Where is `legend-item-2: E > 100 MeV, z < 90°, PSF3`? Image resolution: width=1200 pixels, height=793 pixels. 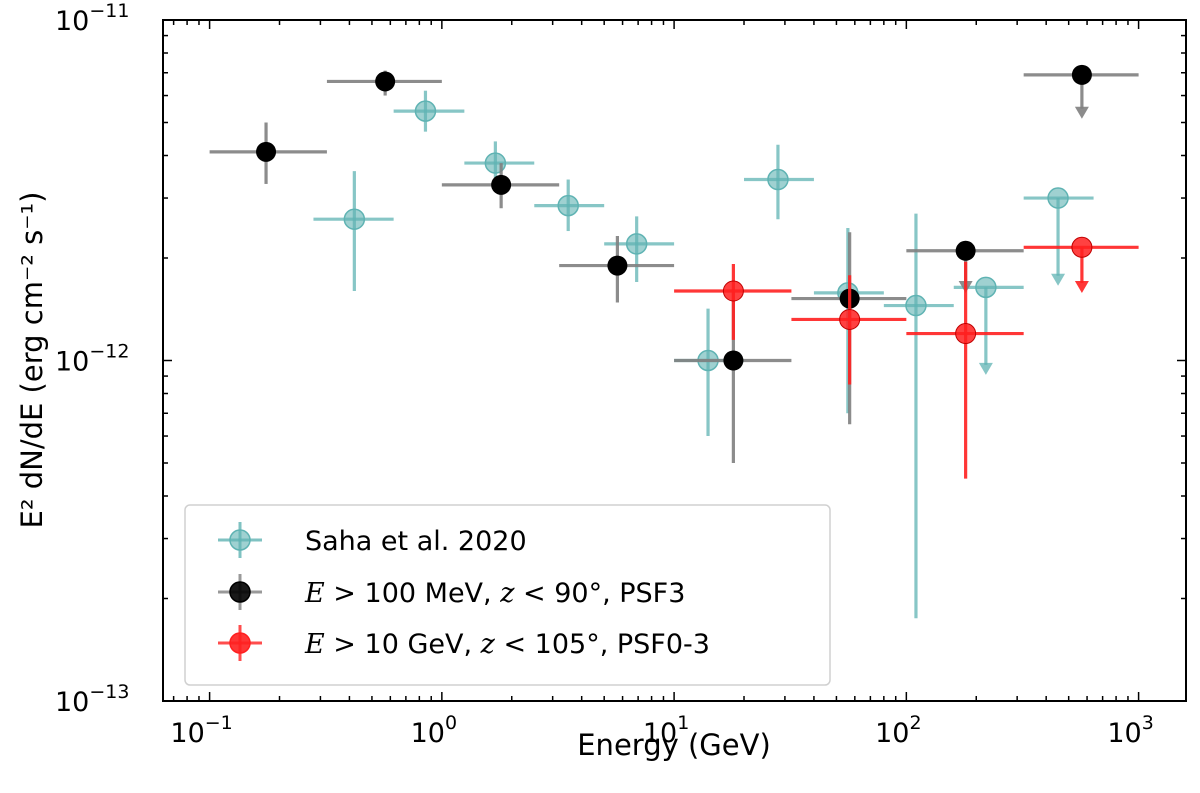
legend-item-2: E > 100 MeV, z < 90°, PSF3 is located at coordinates (451, 592).